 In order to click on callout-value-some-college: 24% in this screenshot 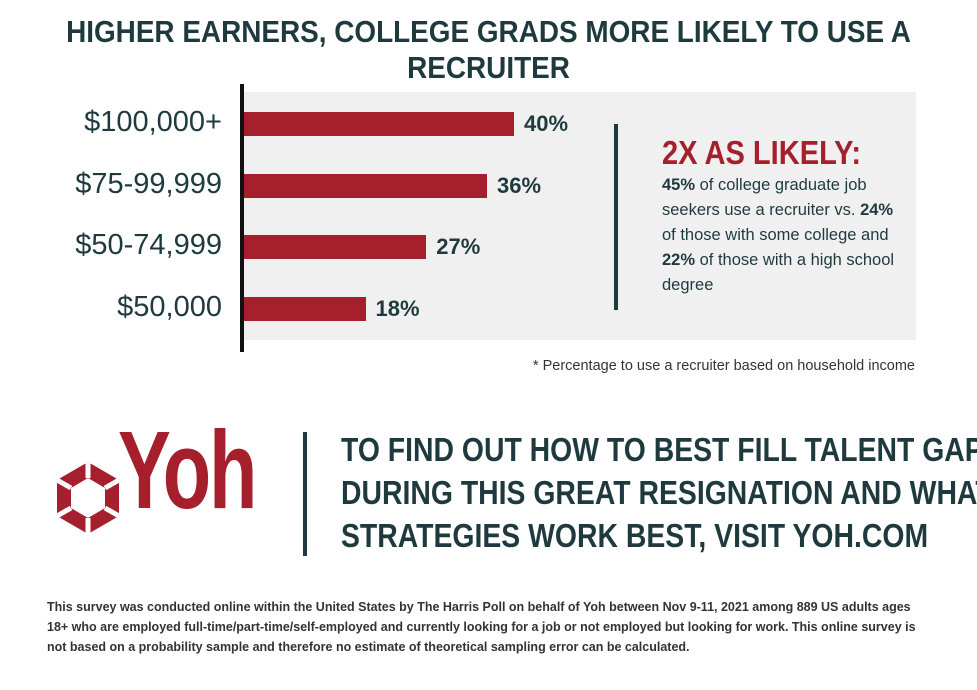, I will do `click(877, 210)`.